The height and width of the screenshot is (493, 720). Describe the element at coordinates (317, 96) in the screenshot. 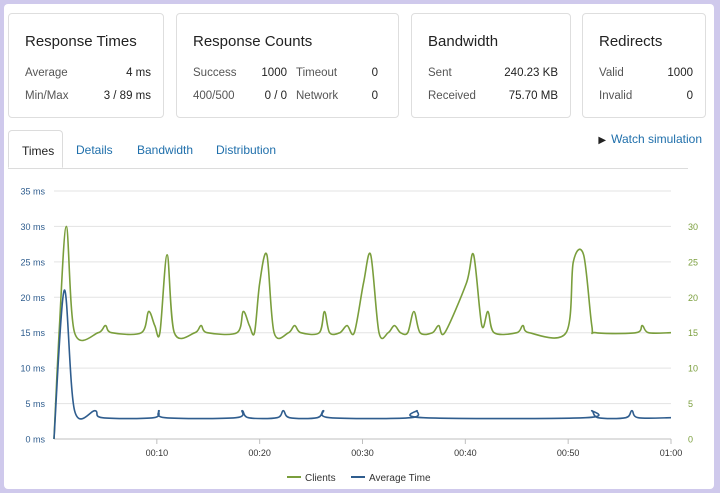

I see `network-label: Network` at that location.